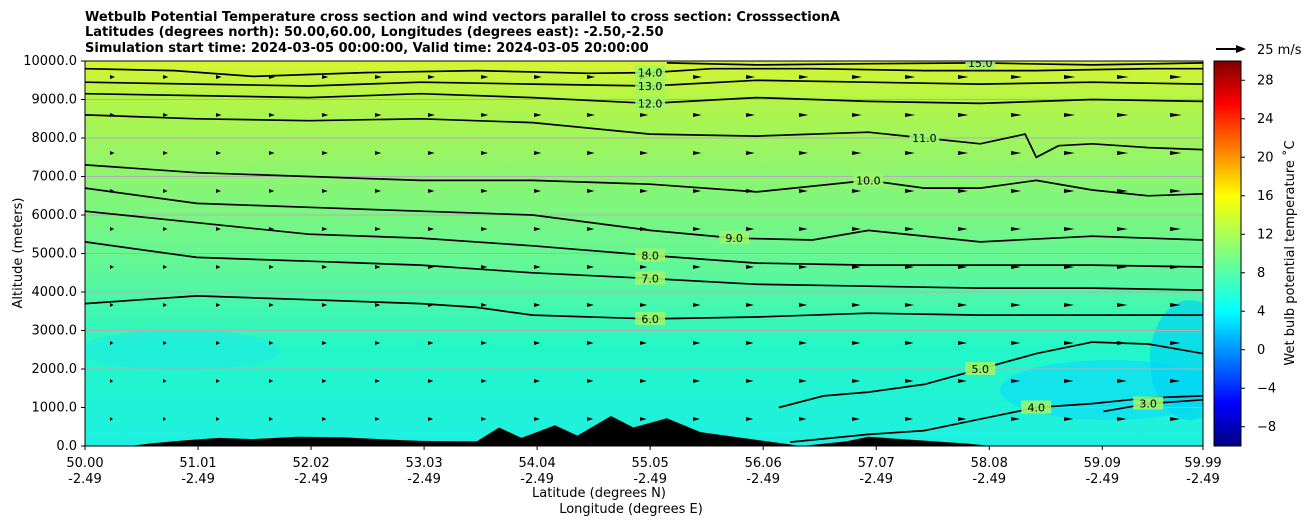 The width and height of the screenshot is (1311, 526). I want to click on y-tick-label: 9000.0, so click(55, 100).